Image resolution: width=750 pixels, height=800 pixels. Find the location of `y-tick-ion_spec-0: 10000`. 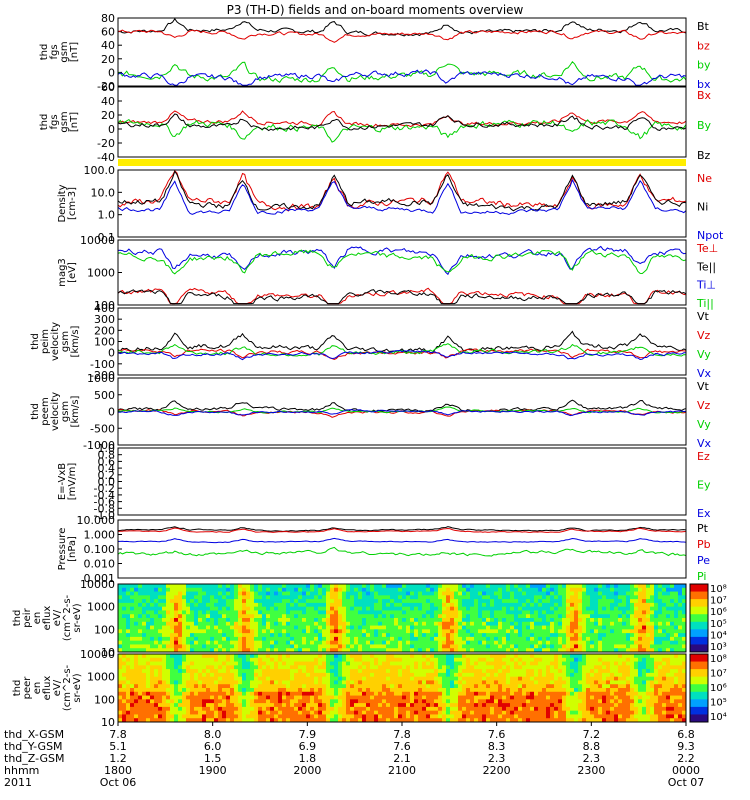

y-tick-ion_spec-0: 10000 is located at coordinates (97, 584).